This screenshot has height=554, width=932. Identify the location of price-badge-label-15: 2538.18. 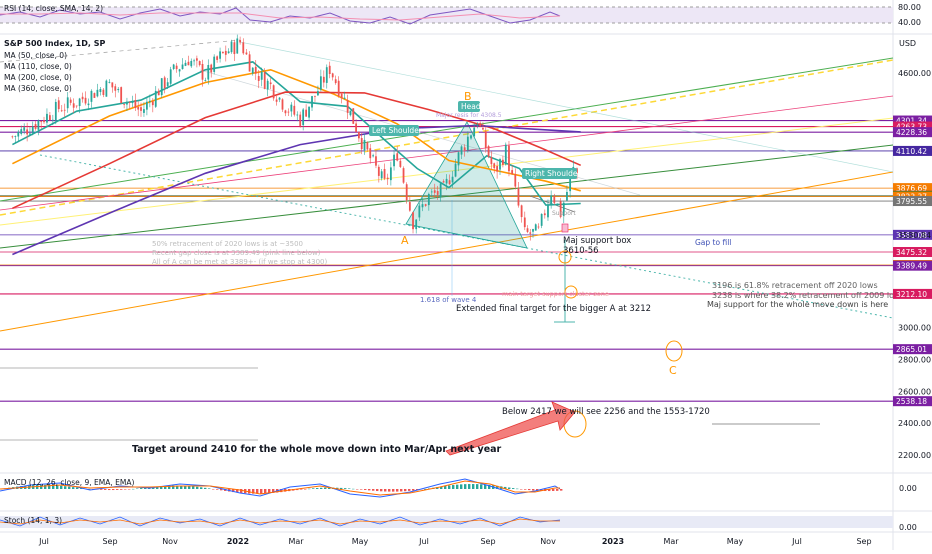
(911, 401).